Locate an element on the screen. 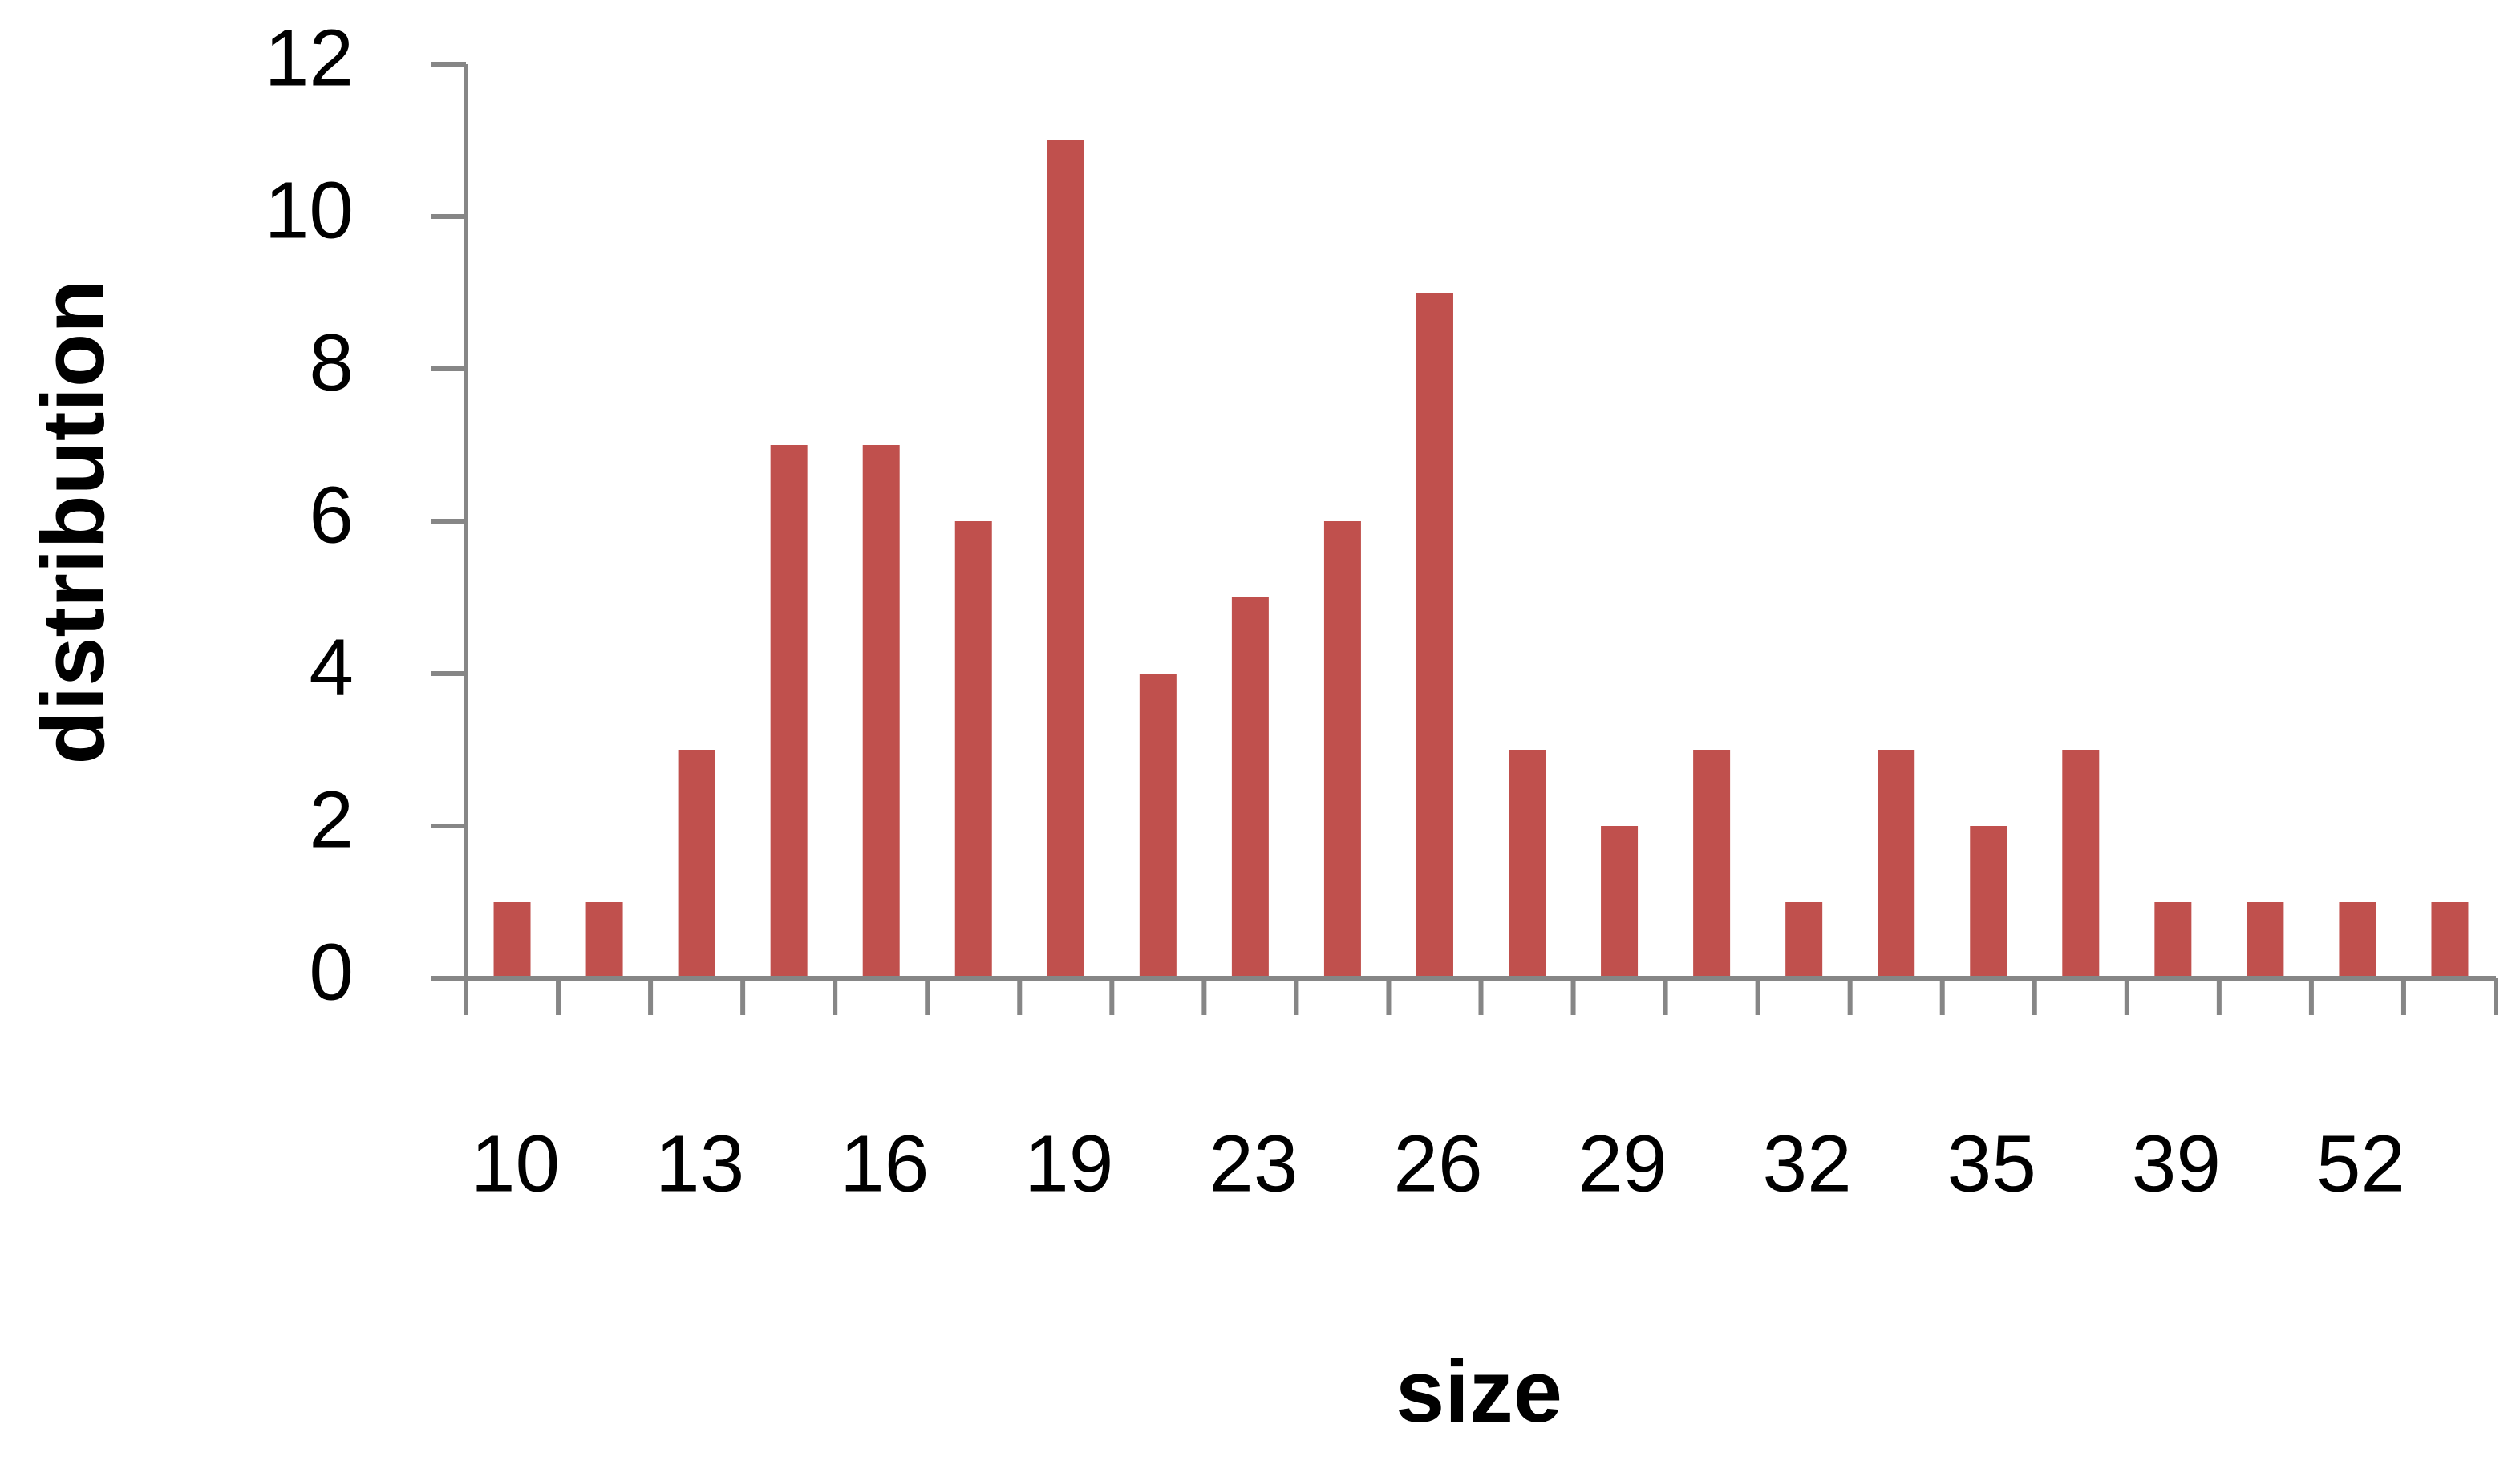 This screenshot has width=2520, height=1473. x-tick-label: 35 is located at coordinates (1991, 1163).